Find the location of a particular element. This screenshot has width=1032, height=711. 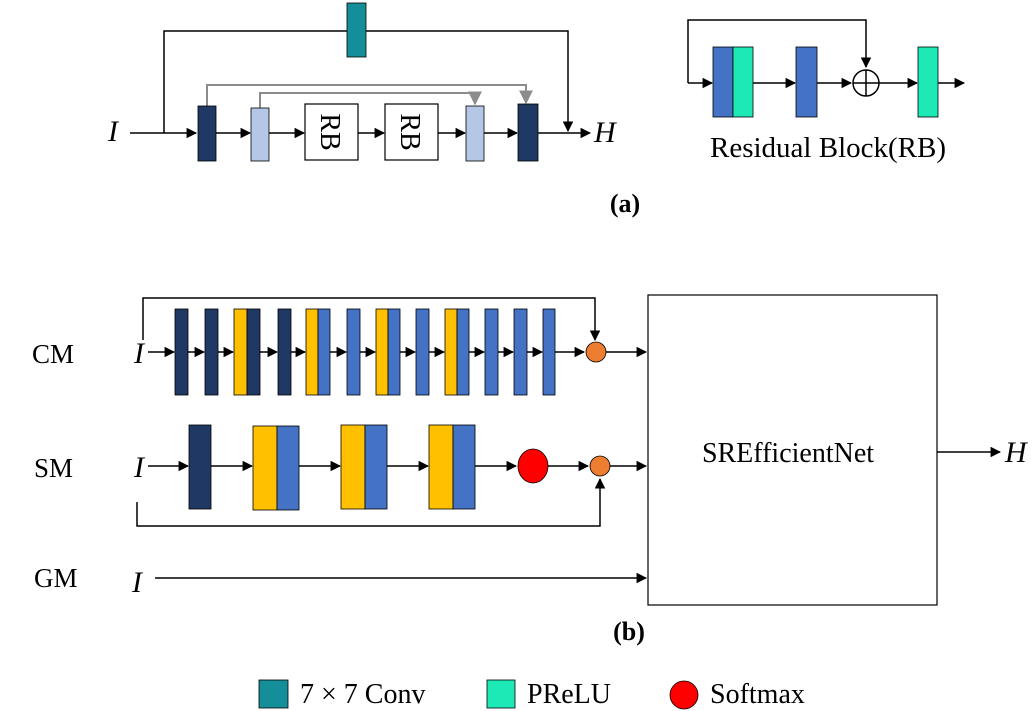

rb-title: Residual Block(RB) is located at coordinates (828, 148).